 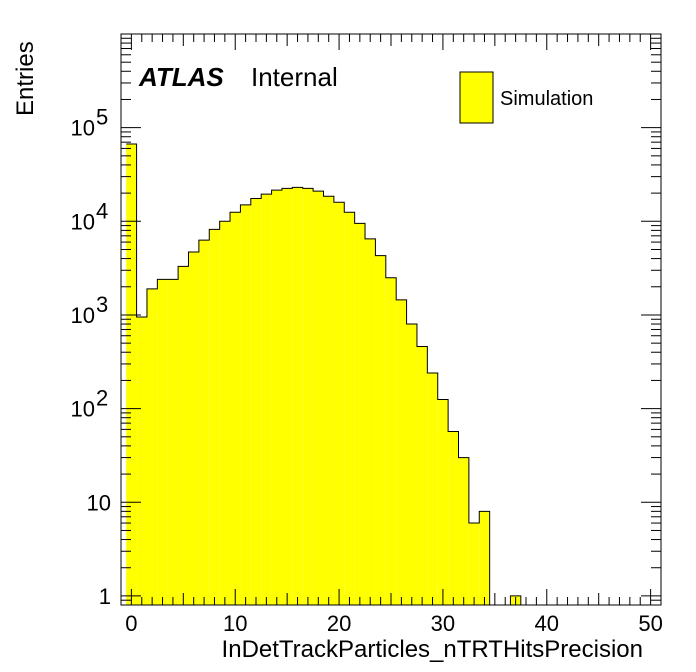 What do you see at coordinates (105, 596) in the screenshot?
I see `y-tick-label: 1` at bounding box center [105, 596].